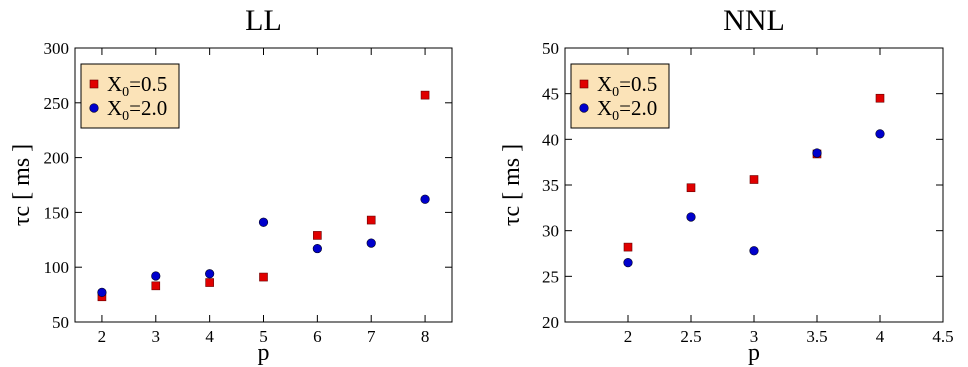 The height and width of the screenshot is (367, 968). What do you see at coordinates (690, 336) in the screenshot?
I see `x-tick-label: 2.5` at bounding box center [690, 336].